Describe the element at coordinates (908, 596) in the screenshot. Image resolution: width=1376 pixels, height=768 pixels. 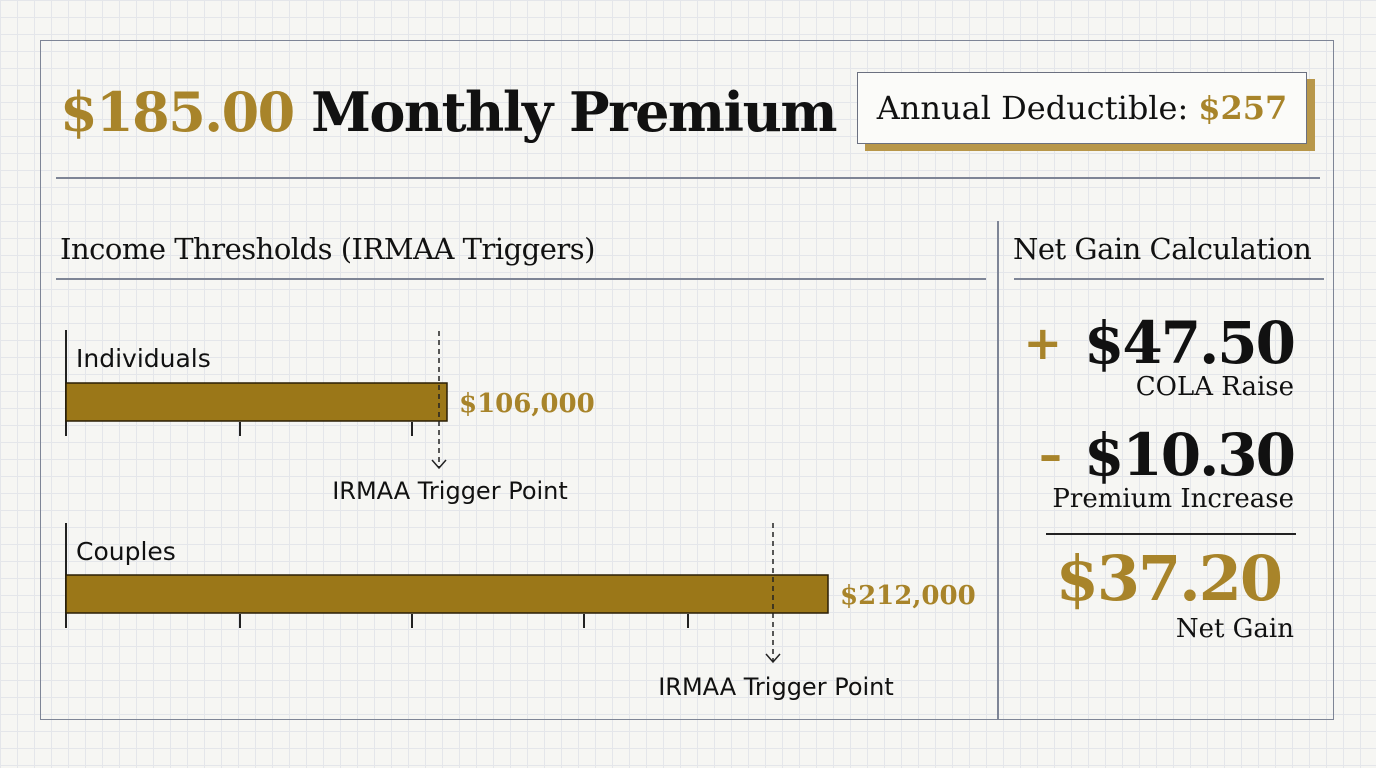
I see `couples-value-label: $212,000` at that location.